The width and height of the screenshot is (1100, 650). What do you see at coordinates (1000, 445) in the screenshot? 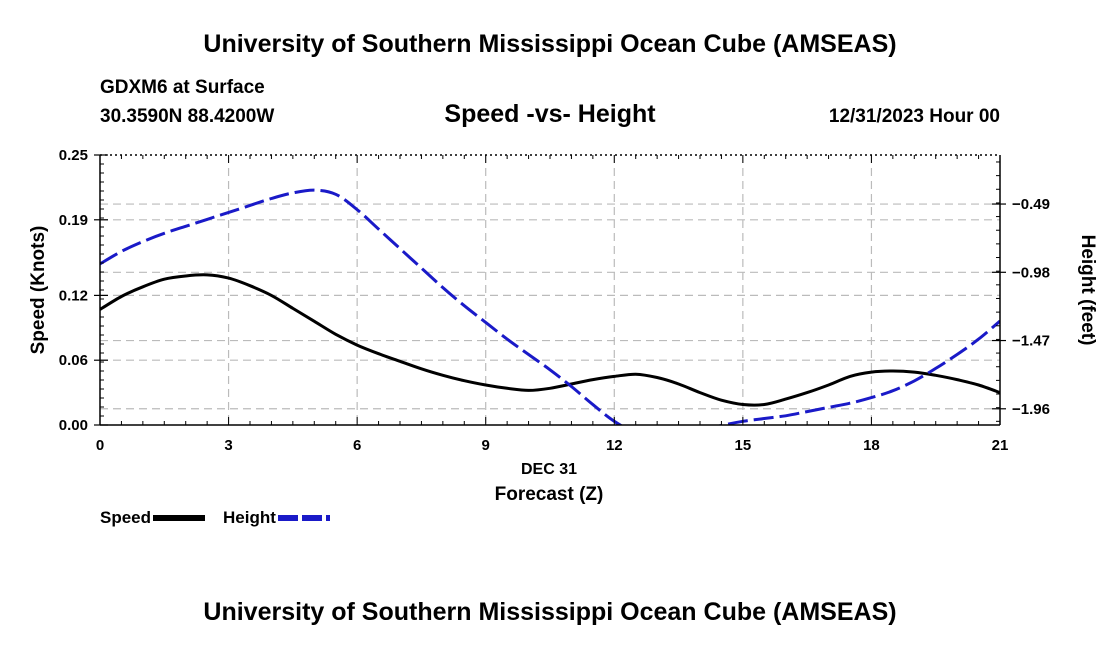
I see `x-tick-label: 21` at bounding box center [1000, 445].